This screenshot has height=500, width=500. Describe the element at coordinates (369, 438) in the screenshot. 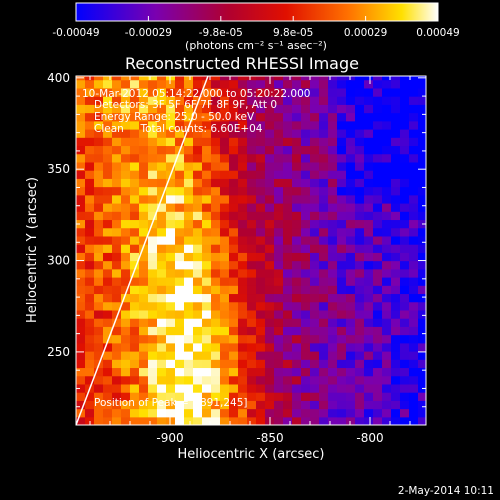

I see `x-tick-label: -800` at that location.